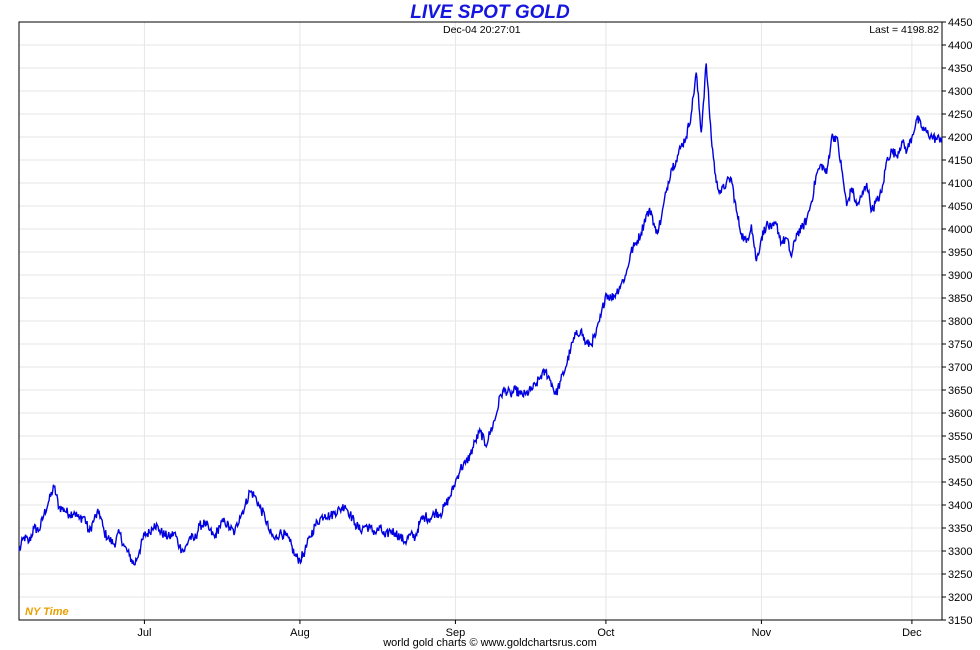 The height and width of the screenshot is (650, 980). I want to click on y-tick-label: 3350, so click(960, 529).